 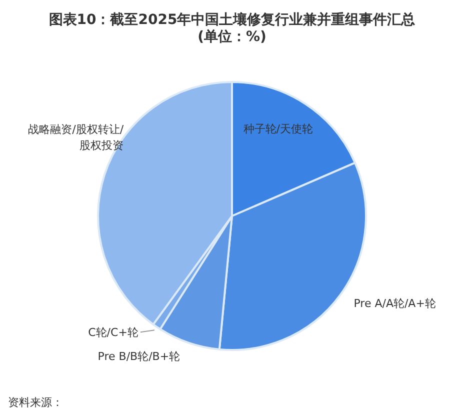 I want to click on text: 资料来源：, so click(x=35, y=402).